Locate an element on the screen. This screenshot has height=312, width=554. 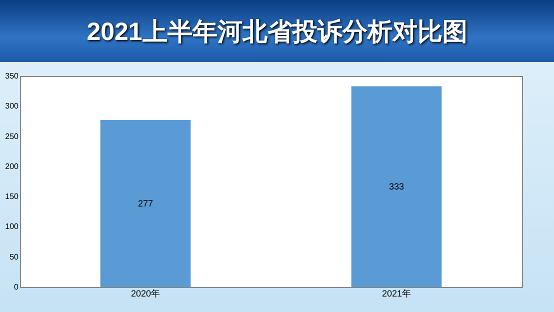
data-label: 277 is located at coordinates (146, 203).